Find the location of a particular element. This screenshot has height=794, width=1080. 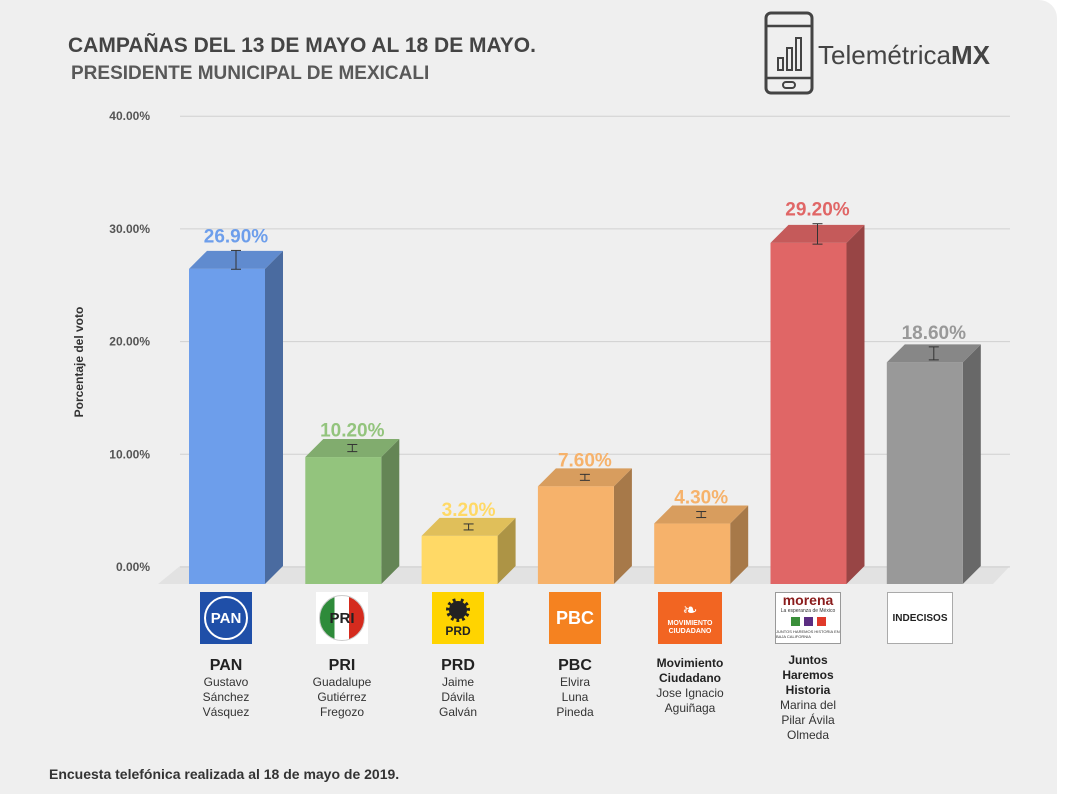

eagle-logo: ❧ MOVIMIENTO CIUDADANO is located at coordinates (690, 618).